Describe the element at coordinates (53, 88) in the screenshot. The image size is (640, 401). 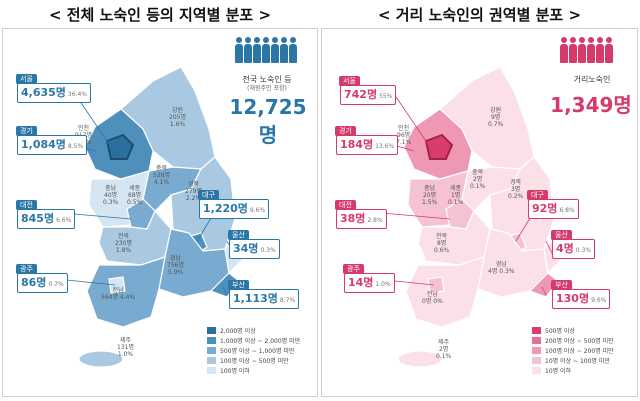
I see `callout-seoul: 서울 4,635명 36.4%` at that location.